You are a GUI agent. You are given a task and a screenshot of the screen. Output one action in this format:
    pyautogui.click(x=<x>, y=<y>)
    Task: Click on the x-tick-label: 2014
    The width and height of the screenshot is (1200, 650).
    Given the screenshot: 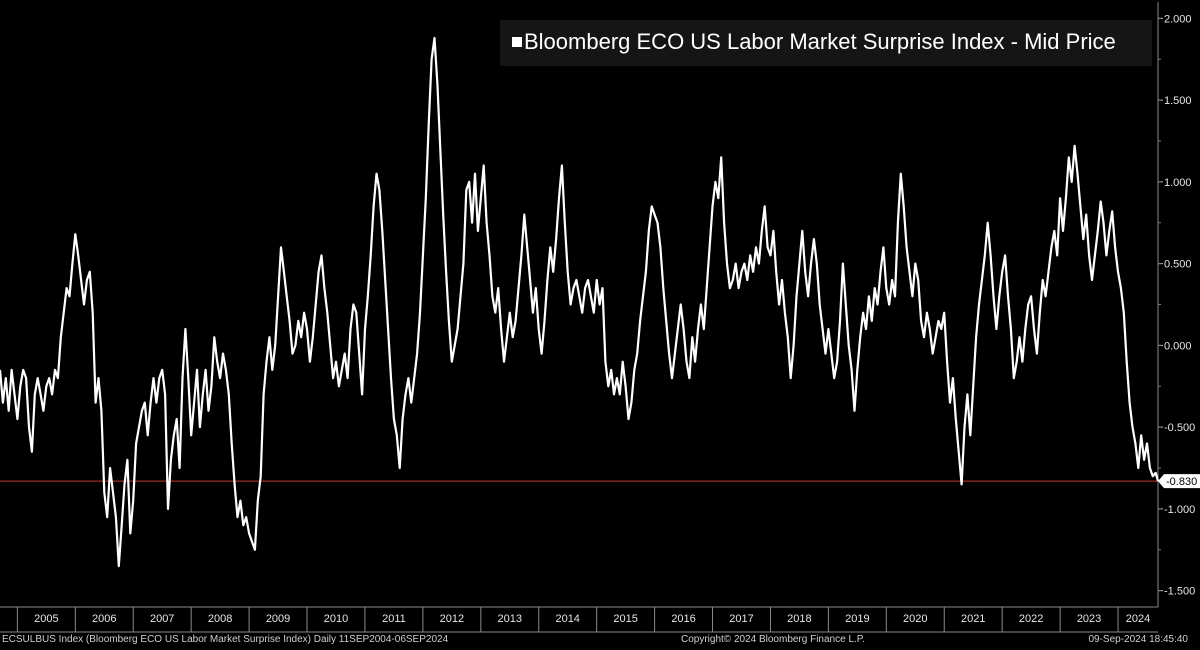 What is the action you would take?
    pyautogui.click(x=567, y=619)
    